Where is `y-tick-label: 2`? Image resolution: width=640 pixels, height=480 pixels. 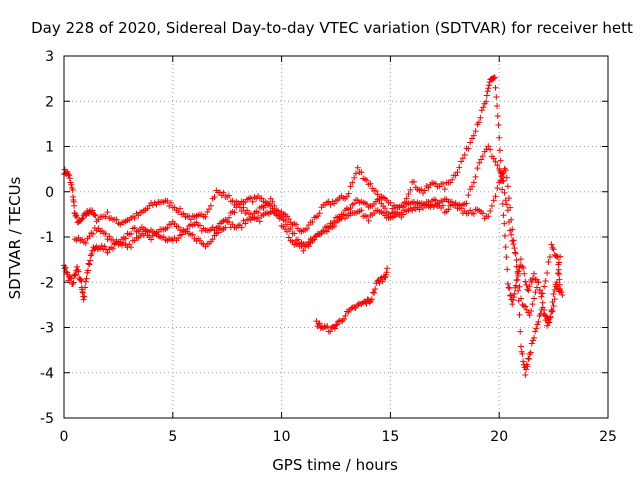
y-tick-label: 2 is located at coordinates (49, 102).